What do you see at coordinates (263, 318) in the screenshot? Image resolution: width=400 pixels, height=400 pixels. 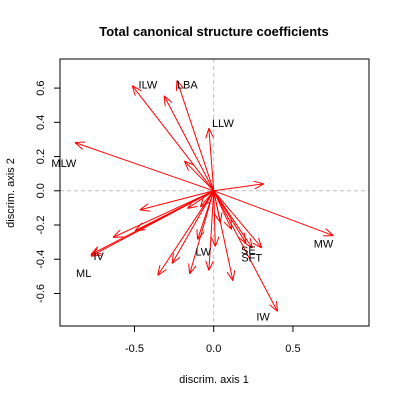 I see `vector-label-iw: IW` at bounding box center [263, 318].